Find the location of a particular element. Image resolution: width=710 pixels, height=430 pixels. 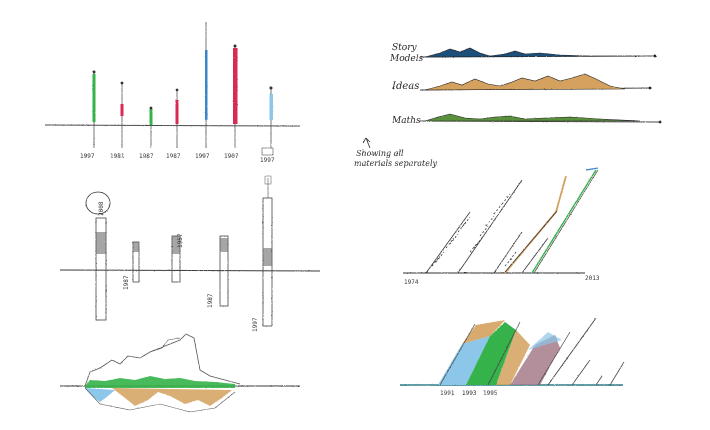

band-green is located at coordinates (491, 353).